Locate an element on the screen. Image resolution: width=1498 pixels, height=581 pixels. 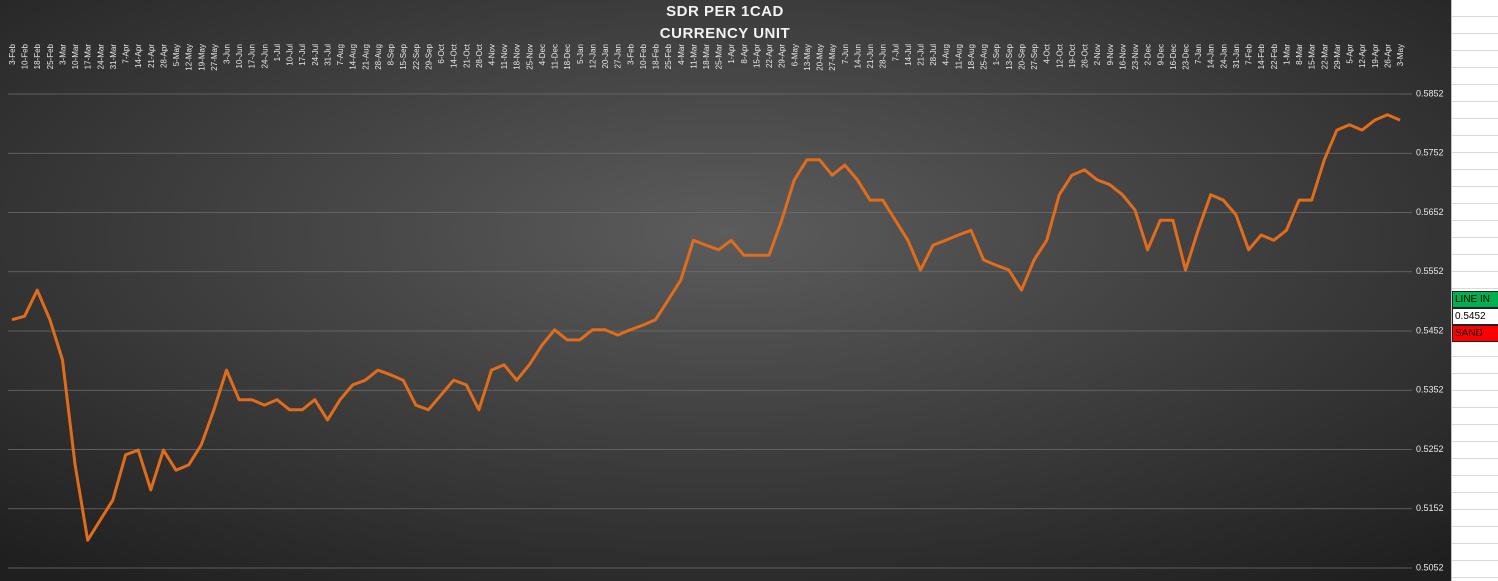
x-tick-label: 31-Jan is located at coordinates (1236, 56).